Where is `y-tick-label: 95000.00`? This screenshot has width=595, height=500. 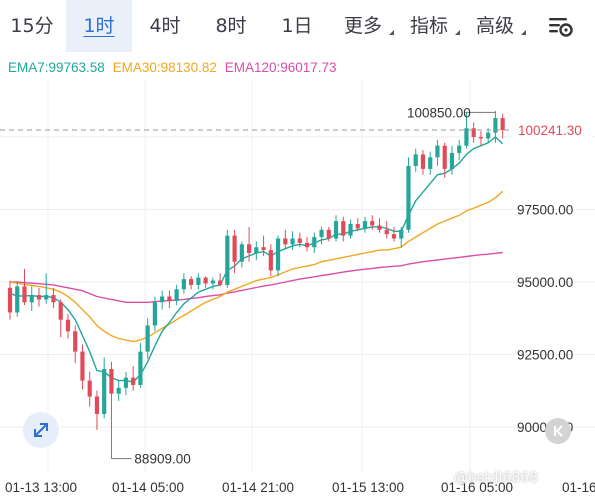
y-tick-label: 95000.00 is located at coordinates (545, 282).